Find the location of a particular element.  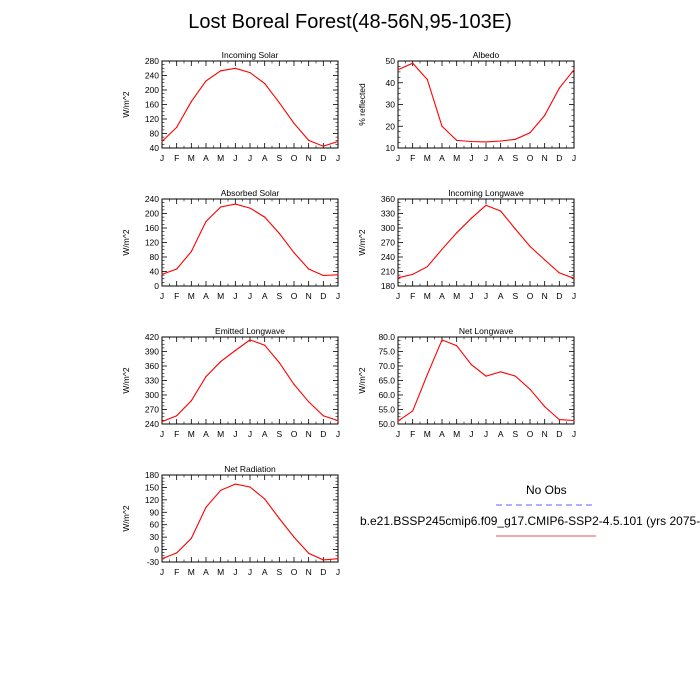

y-axis-label: W/m^2 is located at coordinates (126, 518).